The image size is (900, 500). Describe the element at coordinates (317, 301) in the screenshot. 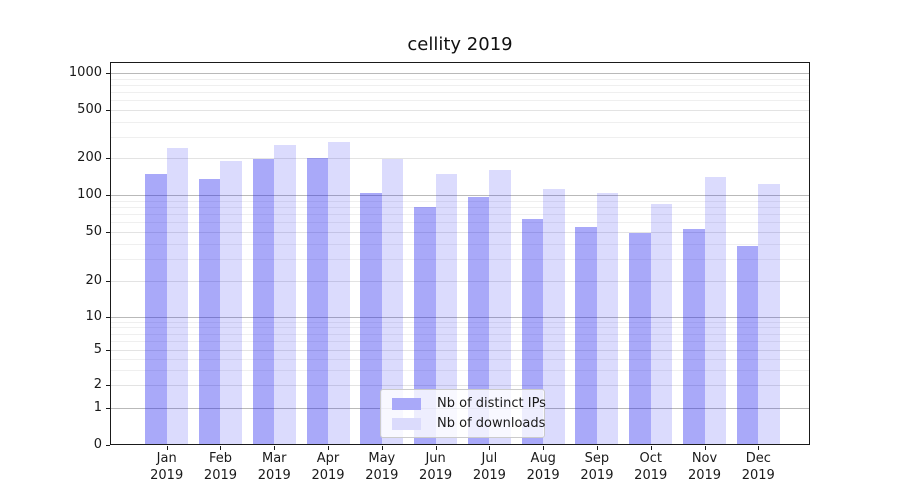

I see `bar-distinct-ips-apr` at that location.